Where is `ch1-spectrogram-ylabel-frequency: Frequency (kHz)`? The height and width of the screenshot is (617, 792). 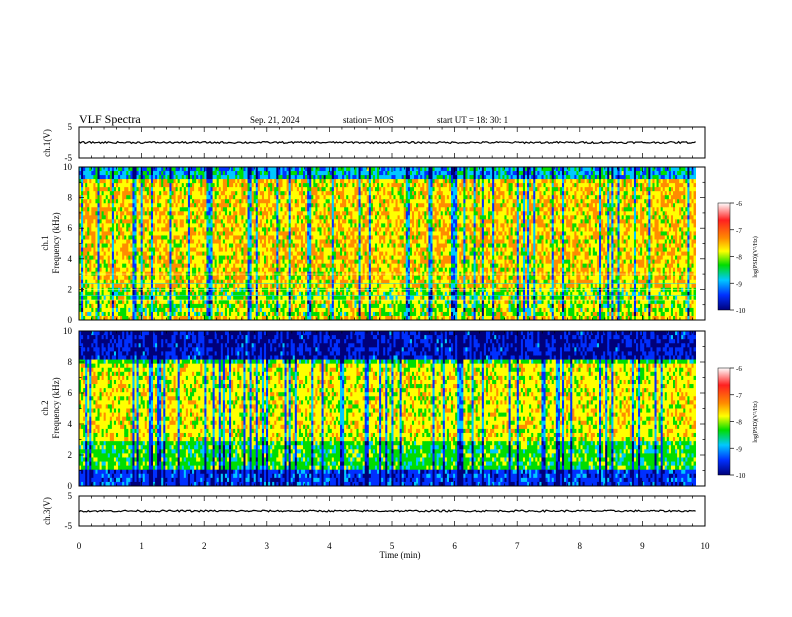 ch1-spectrogram-ylabel-frequency: Frequency (kHz) is located at coordinates (56, 242).